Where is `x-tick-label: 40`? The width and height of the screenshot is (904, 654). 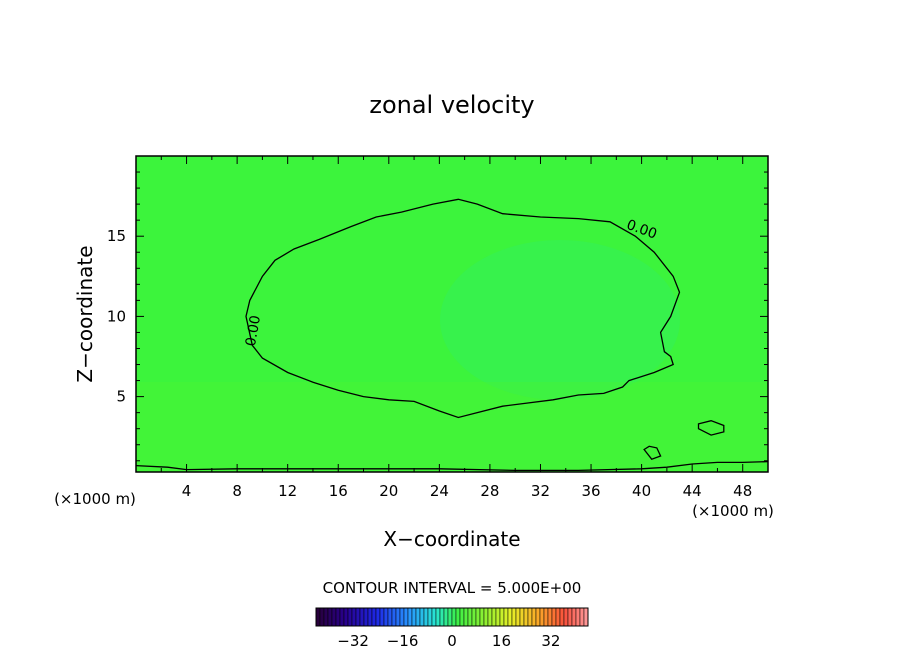
x-tick-label: 40 is located at coordinates (641, 491).